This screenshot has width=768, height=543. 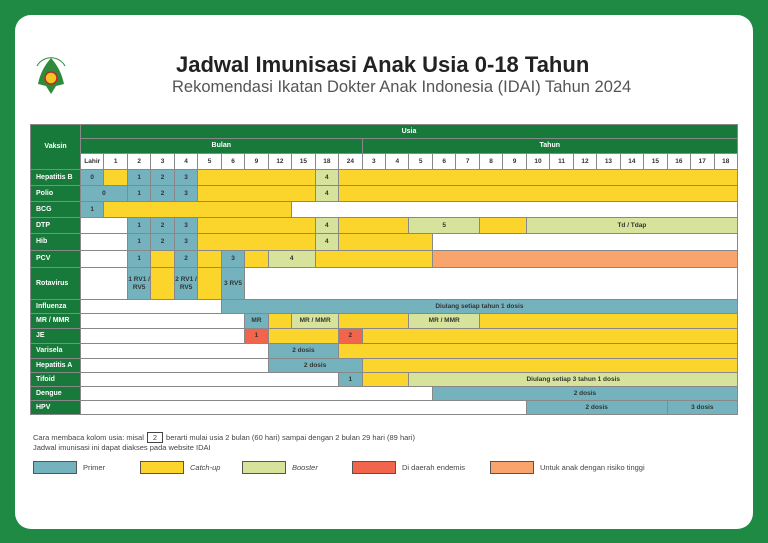 I want to click on legend-label: Booster, so click(x=305, y=467).